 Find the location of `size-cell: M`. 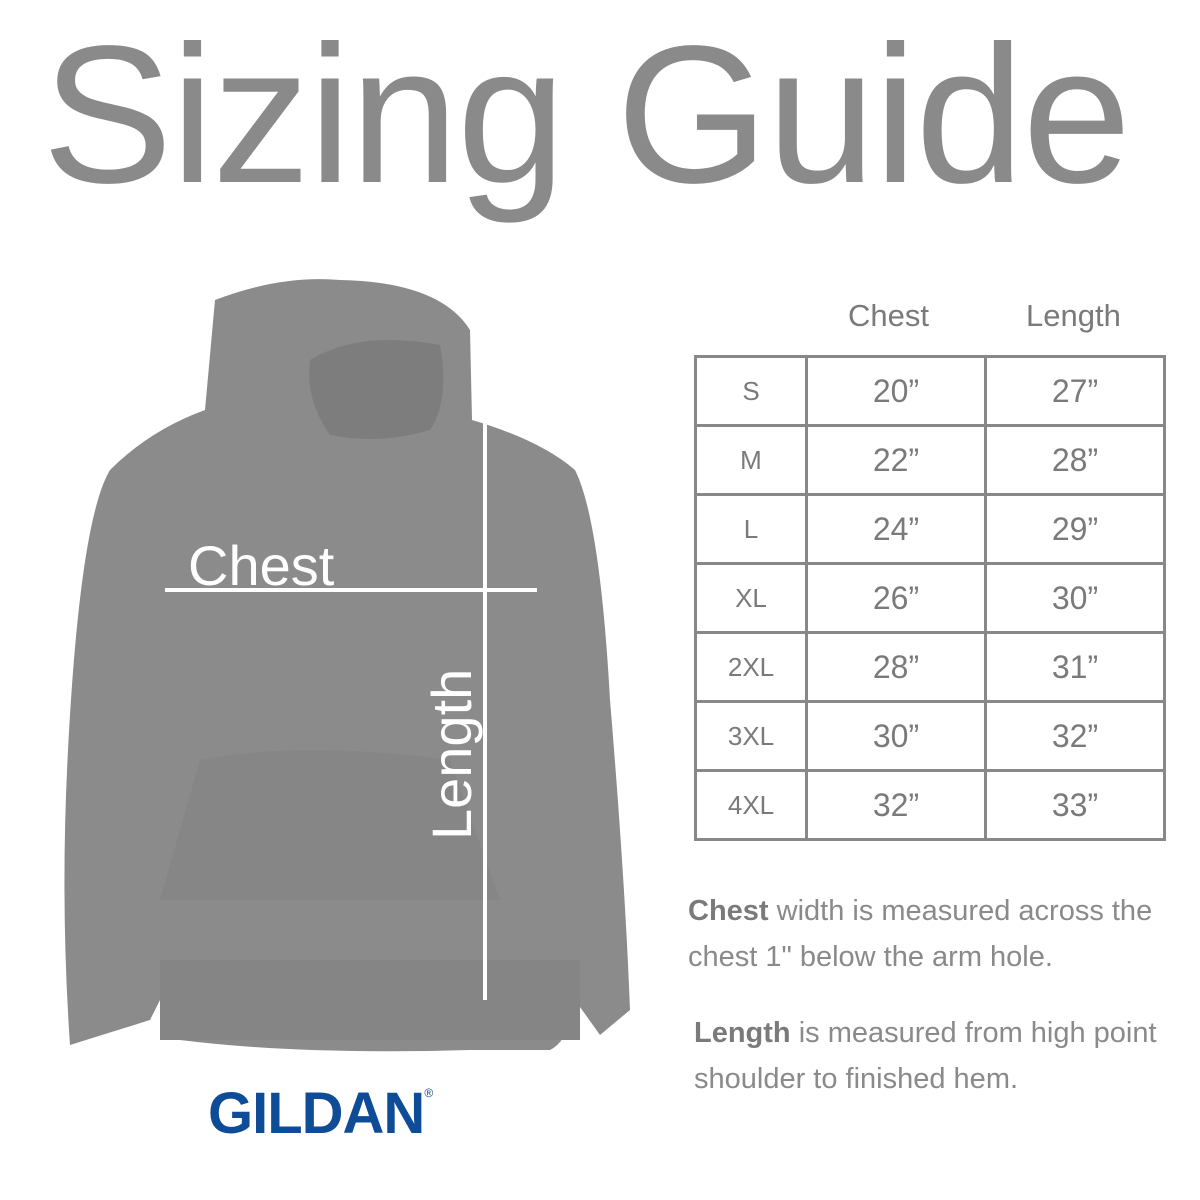

size-cell: M is located at coordinates (751, 460).